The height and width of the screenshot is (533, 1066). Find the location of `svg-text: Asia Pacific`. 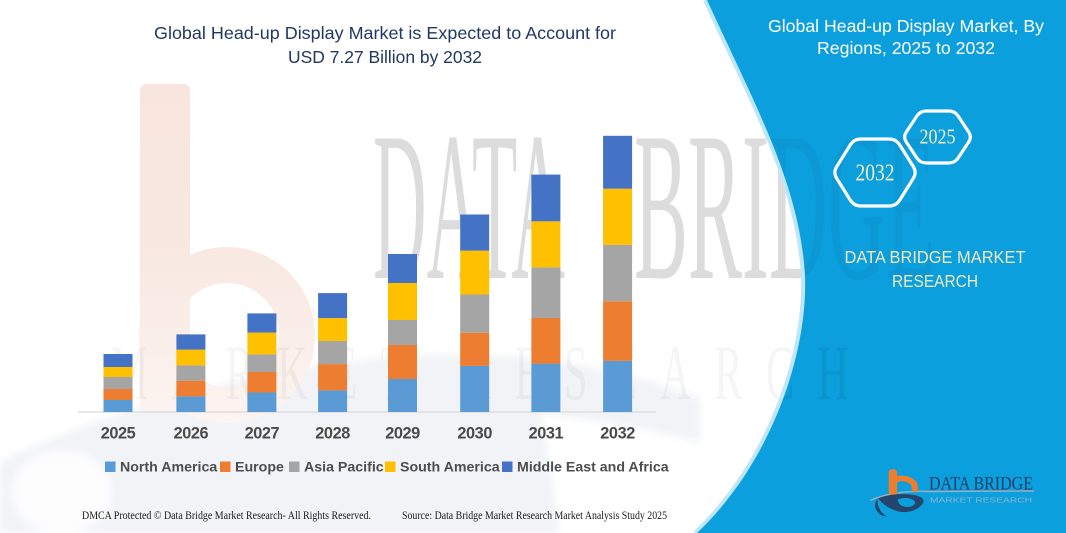

svg-text: Asia Pacific is located at coordinates (344, 468).